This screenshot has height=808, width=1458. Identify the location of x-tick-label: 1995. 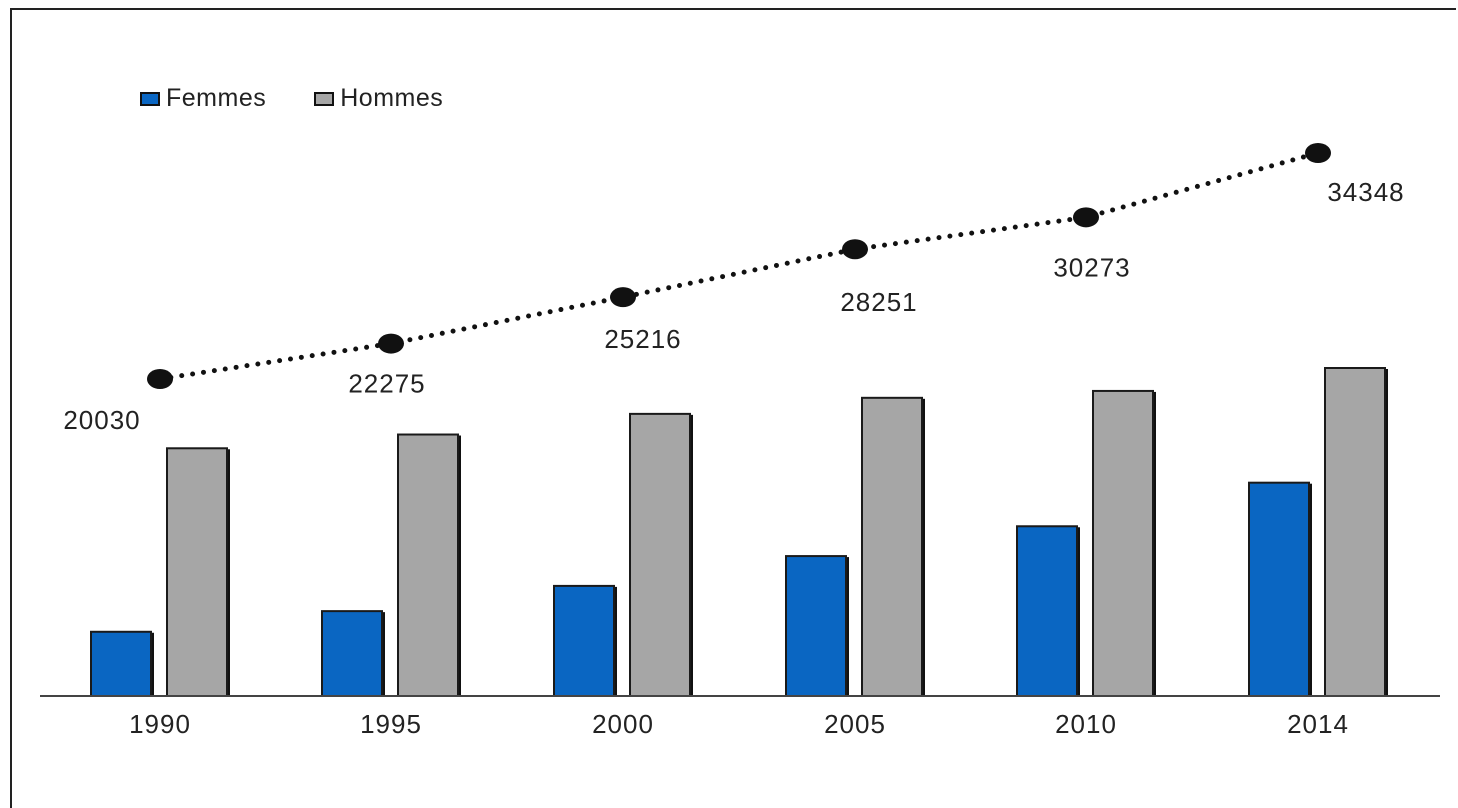
(391, 724).